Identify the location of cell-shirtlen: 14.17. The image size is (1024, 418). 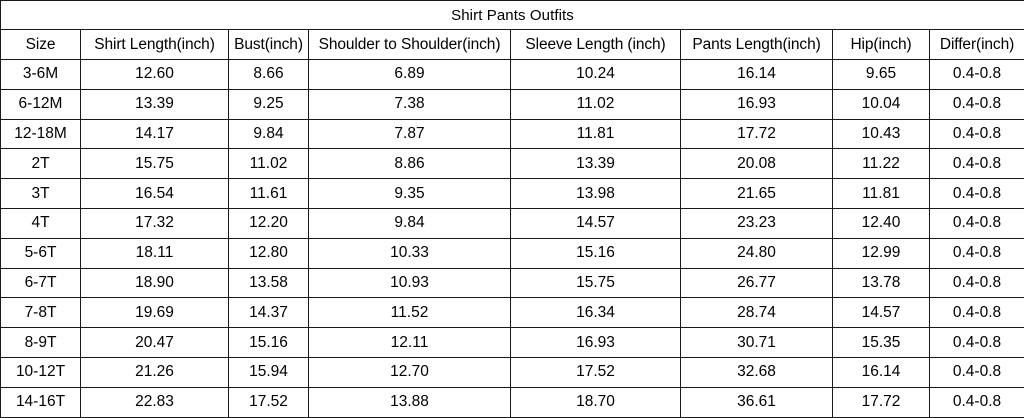
(155, 134).